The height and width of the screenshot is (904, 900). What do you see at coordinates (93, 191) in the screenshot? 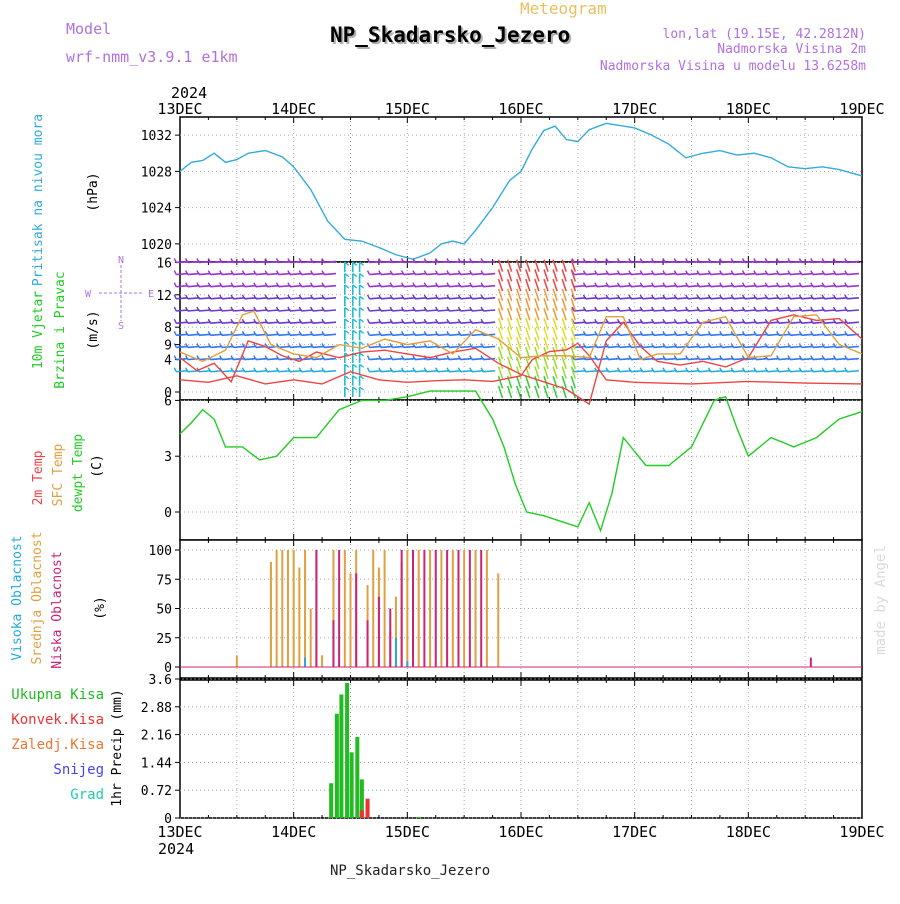
I see `pressure-ylabel-2: (hPa)` at bounding box center [93, 191].